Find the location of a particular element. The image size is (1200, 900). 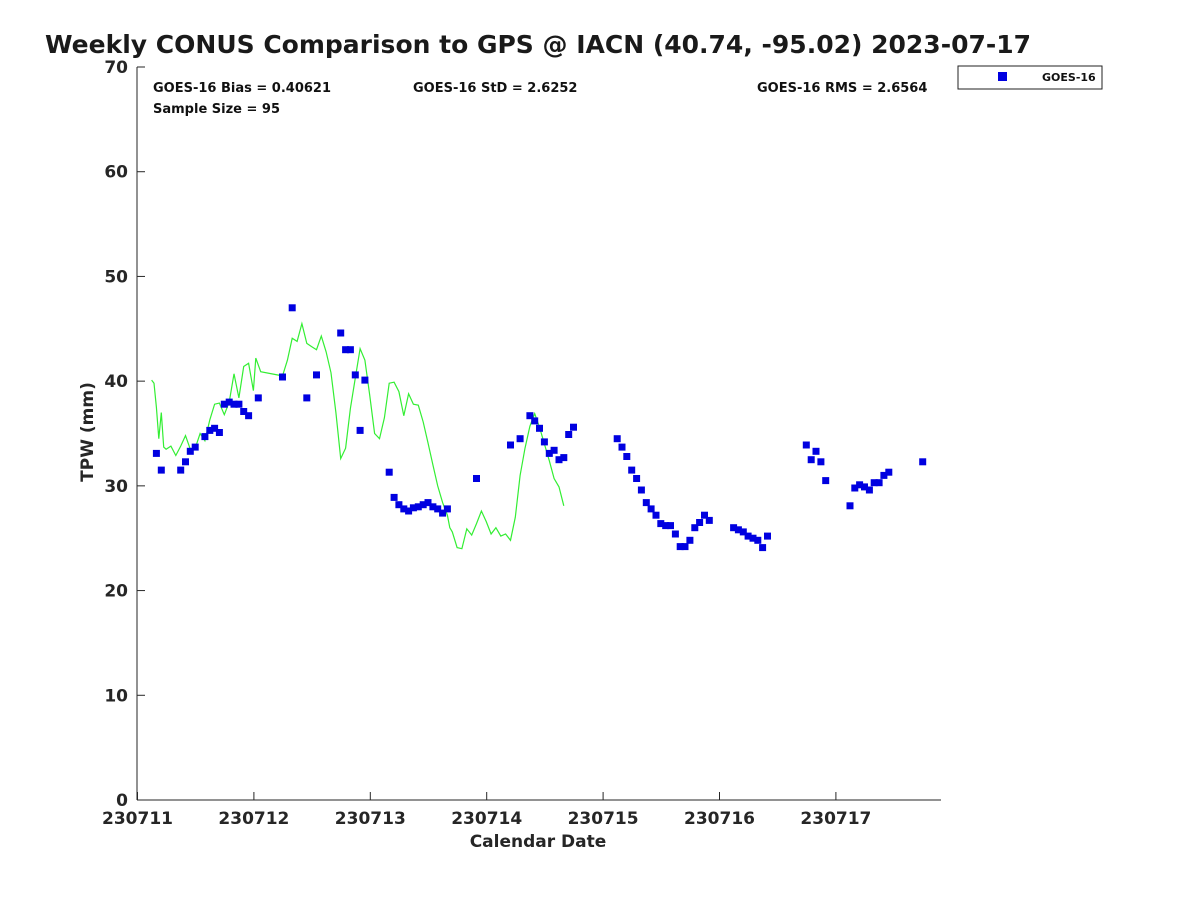

legend: GOES-16 is located at coordinates (1030, 77).